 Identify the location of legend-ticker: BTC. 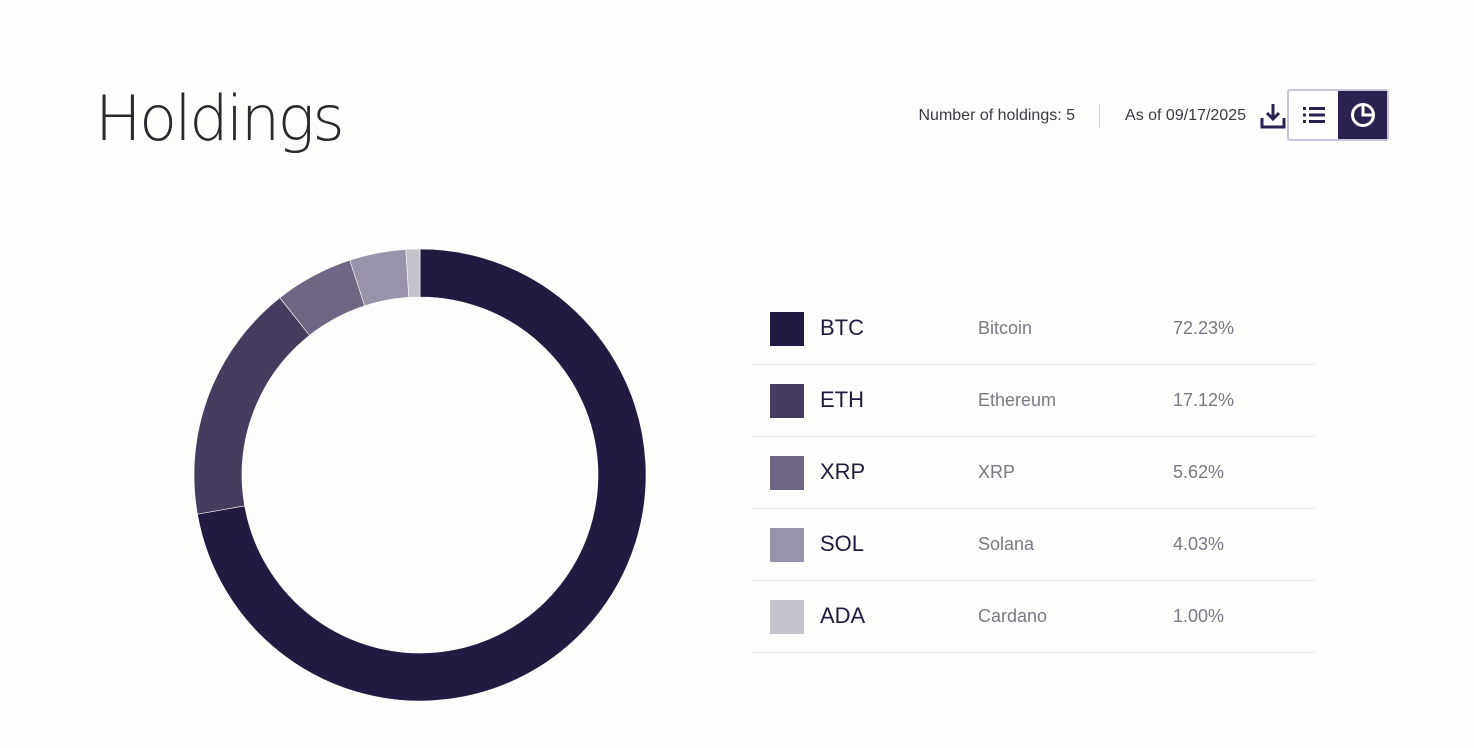
(842, 327).